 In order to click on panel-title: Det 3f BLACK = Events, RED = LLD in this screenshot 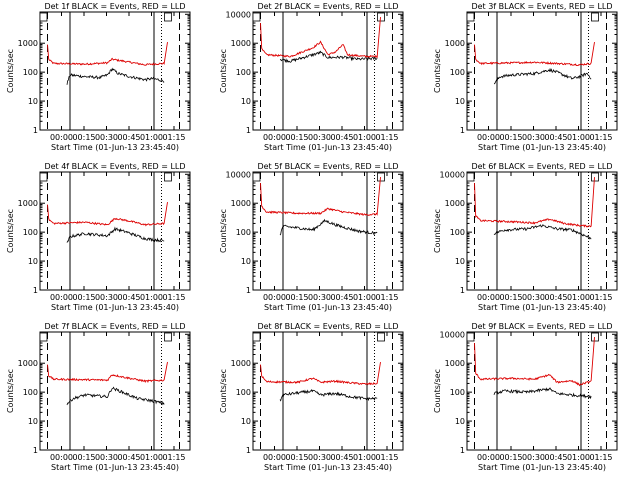, I will do `click(541, 6)`.